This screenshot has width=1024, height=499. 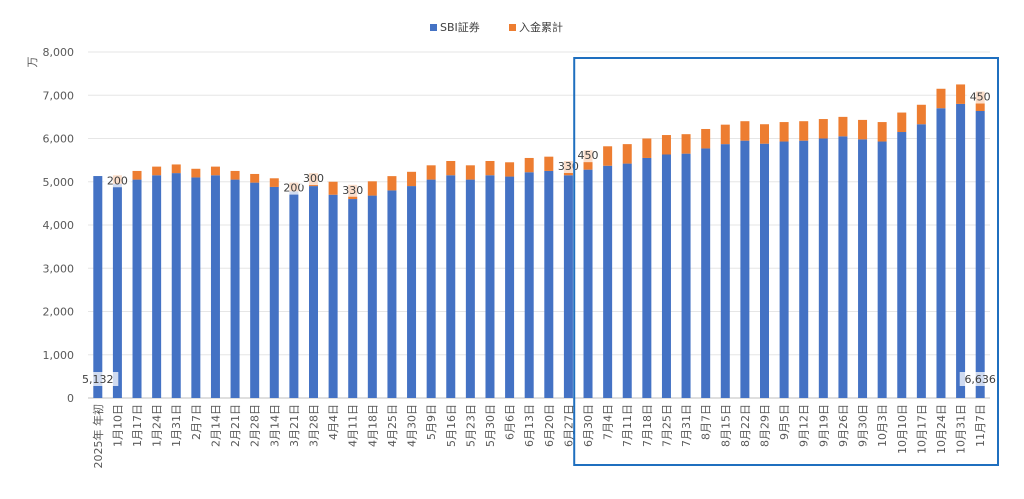 What do you see at coordinates (314, 425) in the screenshot?
I see `x-tick-label: 3月28日` at bounding box center [314, 425].